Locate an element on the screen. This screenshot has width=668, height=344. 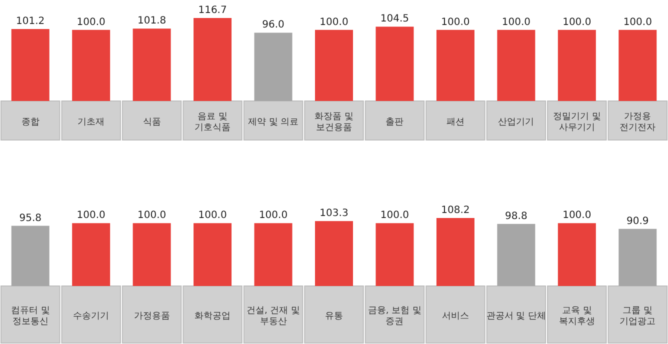
data-label: 98.8 is located at coordinates (516, 216).